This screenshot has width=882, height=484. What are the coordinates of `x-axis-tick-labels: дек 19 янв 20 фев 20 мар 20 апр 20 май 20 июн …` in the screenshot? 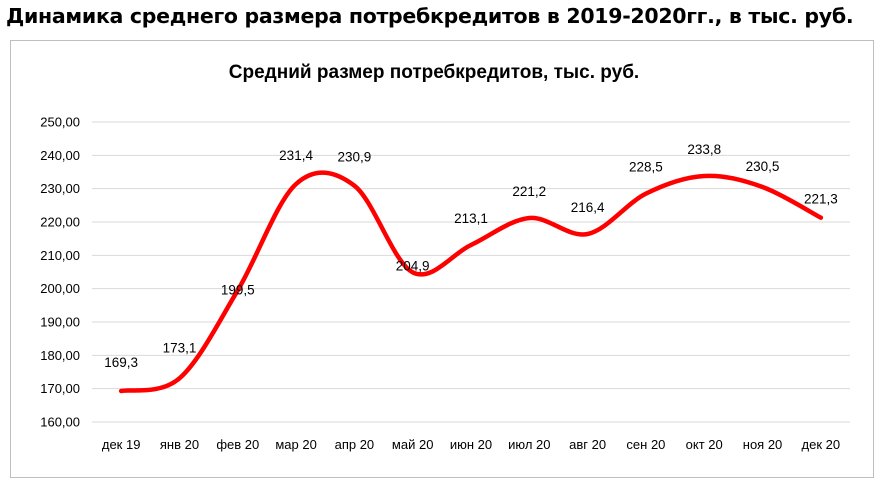 It's located at (471, 444).